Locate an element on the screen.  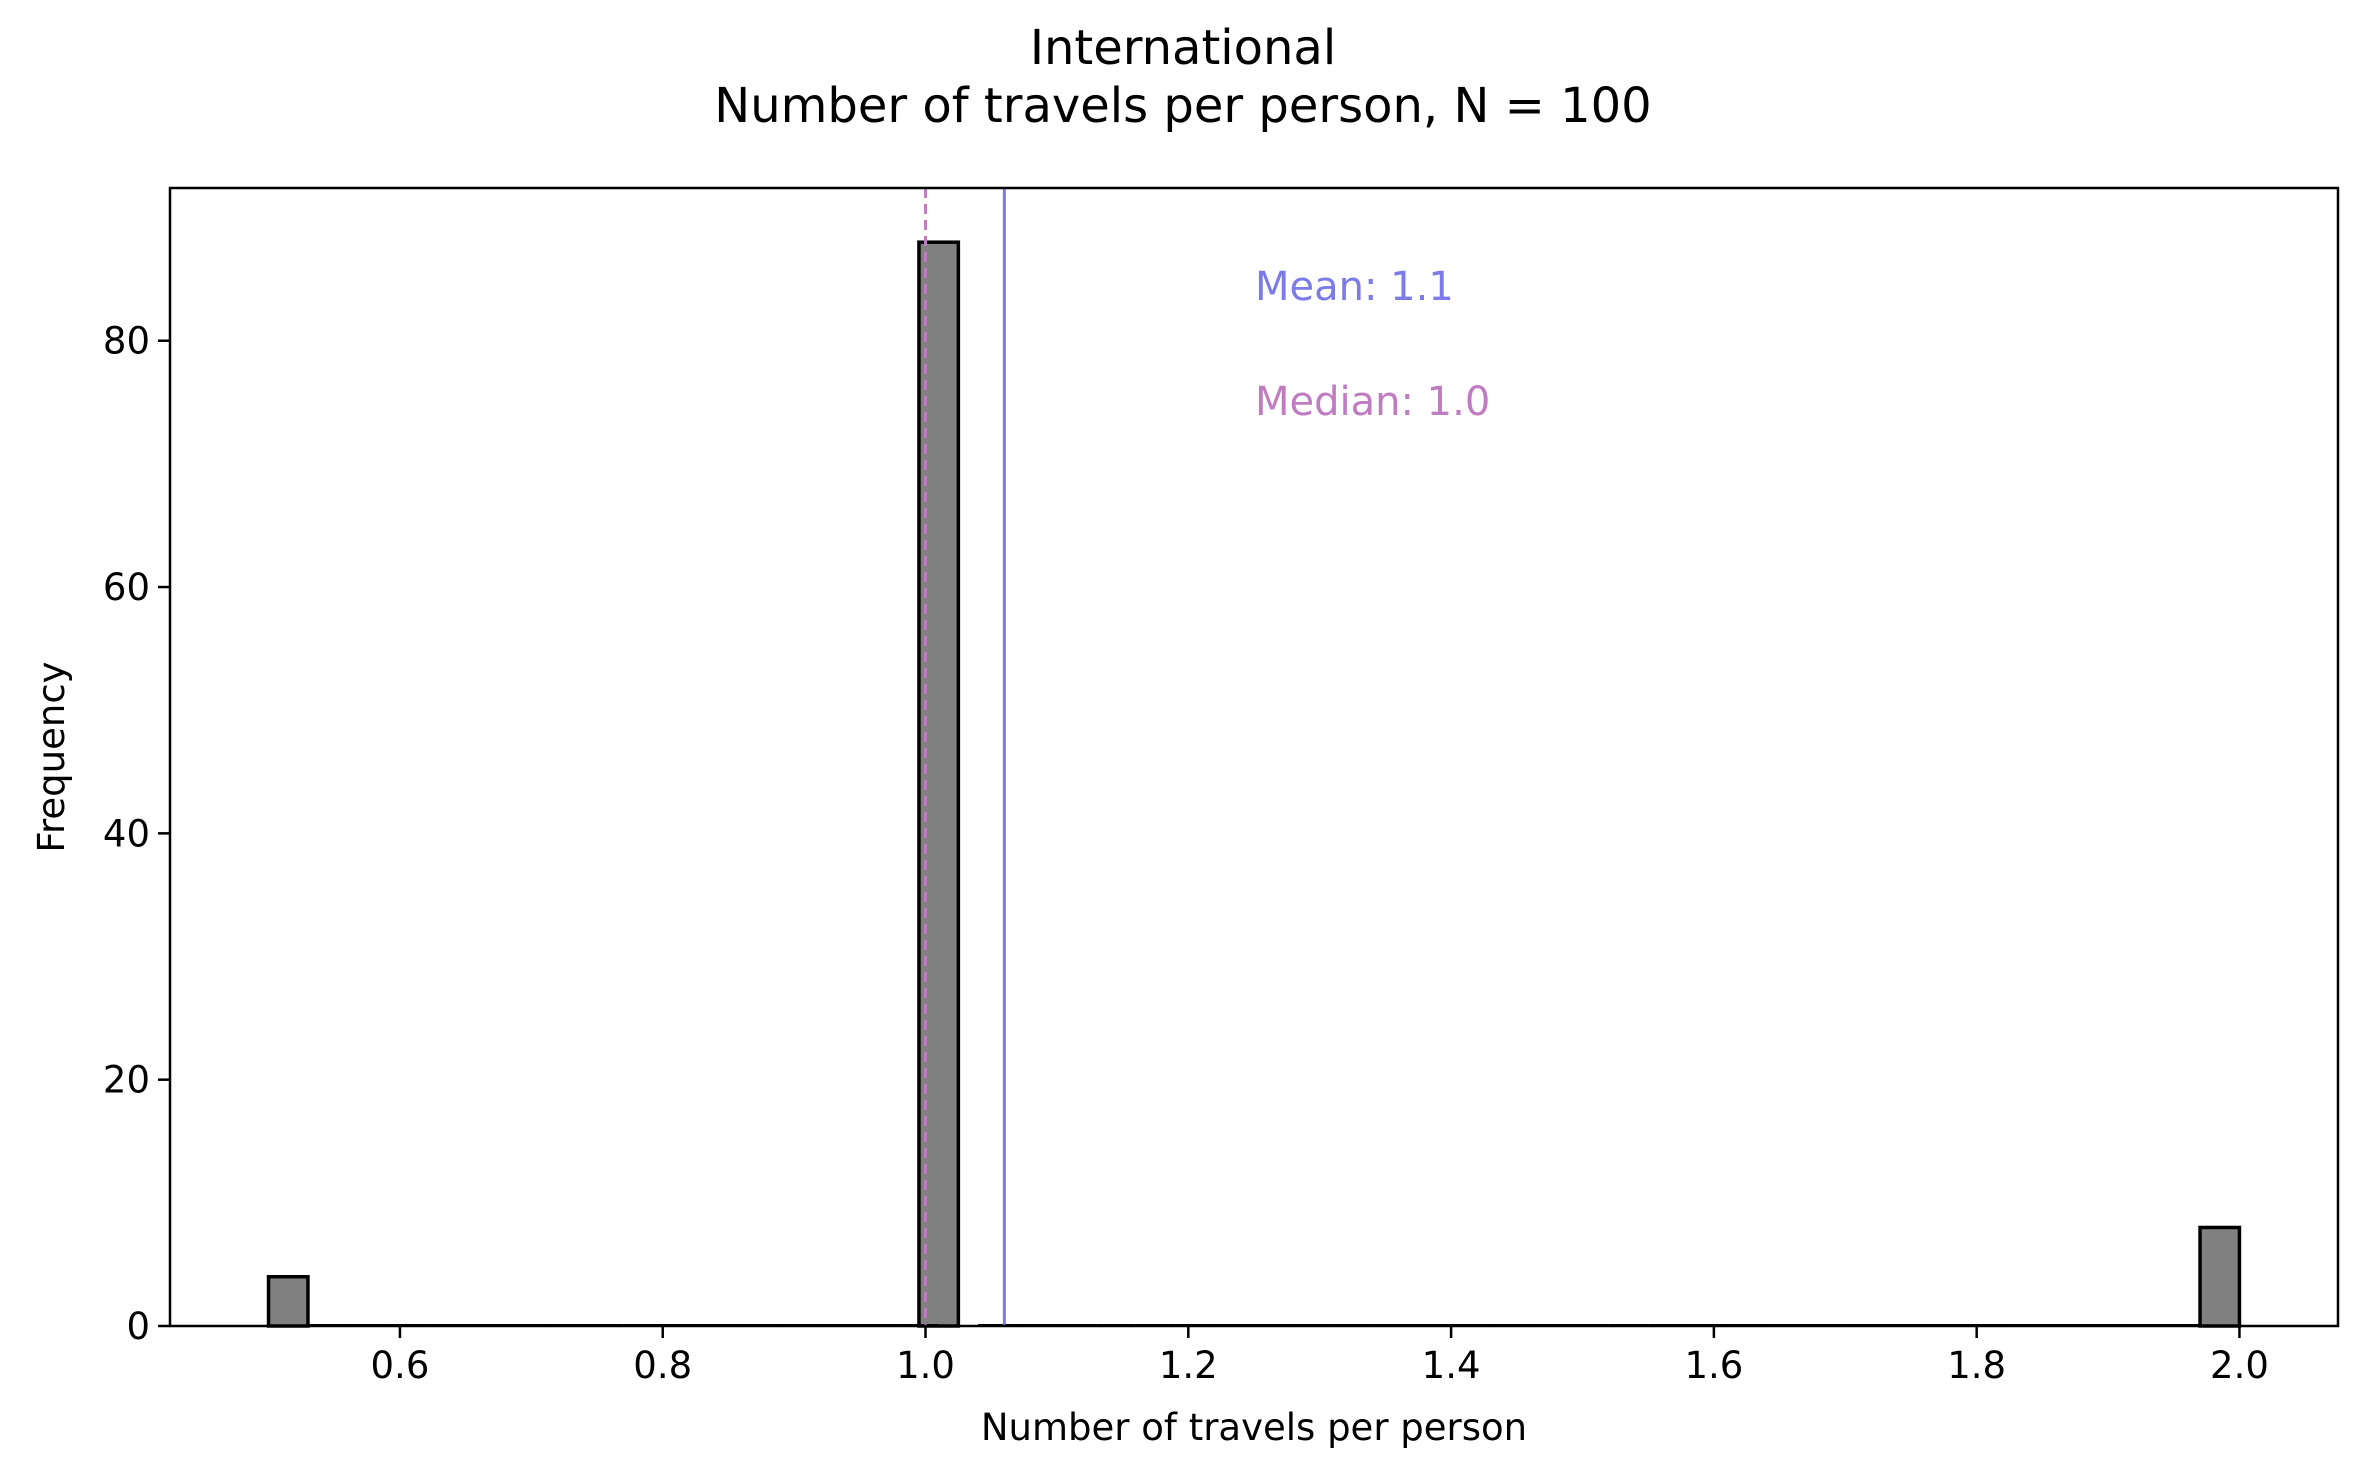
x-tick-label: 1.2 is located at coordinates (1188, 1365).